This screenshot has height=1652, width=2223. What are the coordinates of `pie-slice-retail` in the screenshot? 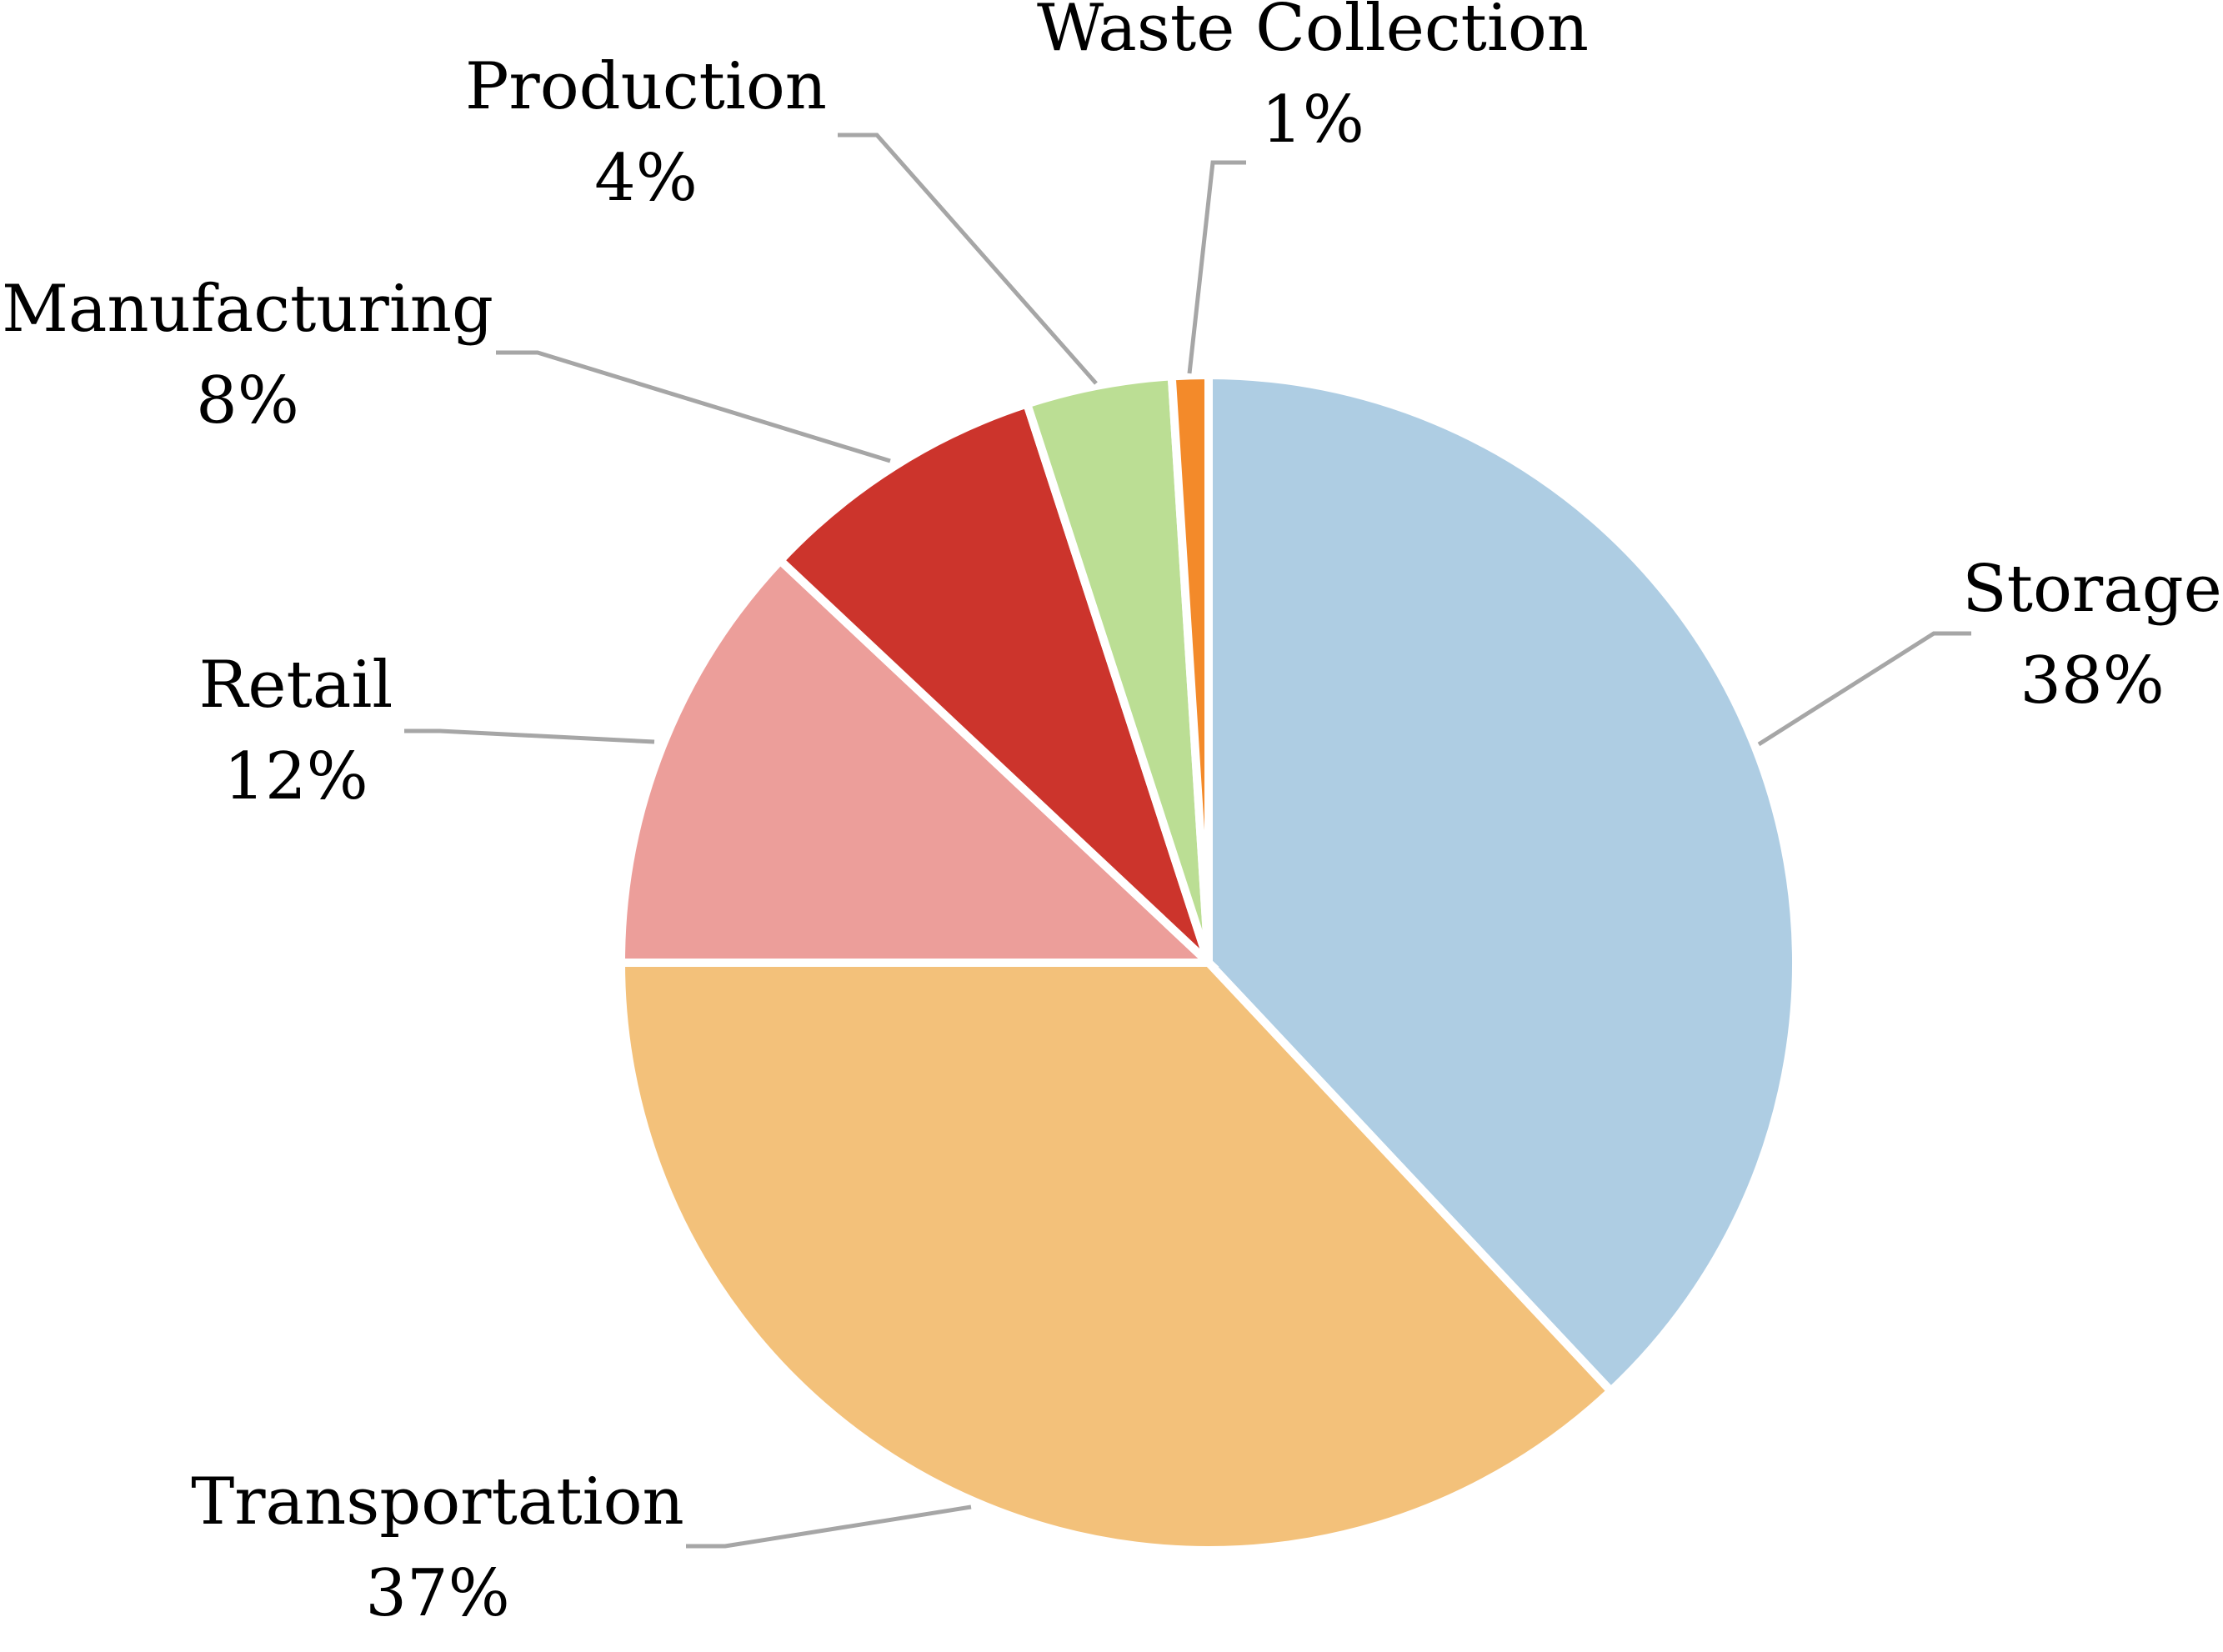 It's located at (918, 760).